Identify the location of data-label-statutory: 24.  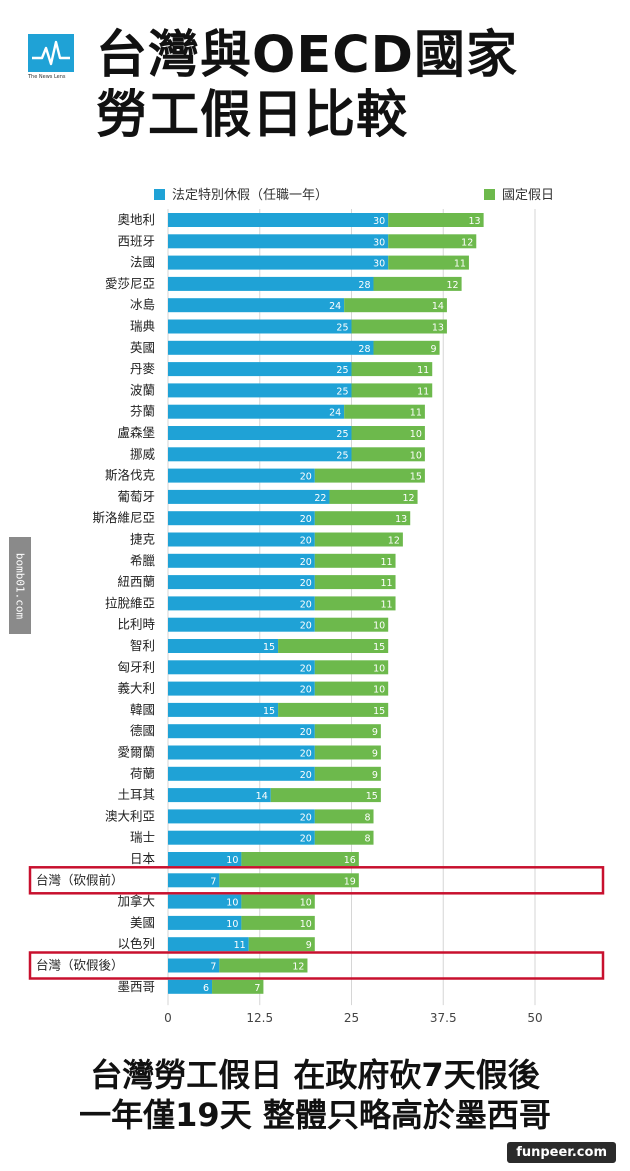
(335, 413).